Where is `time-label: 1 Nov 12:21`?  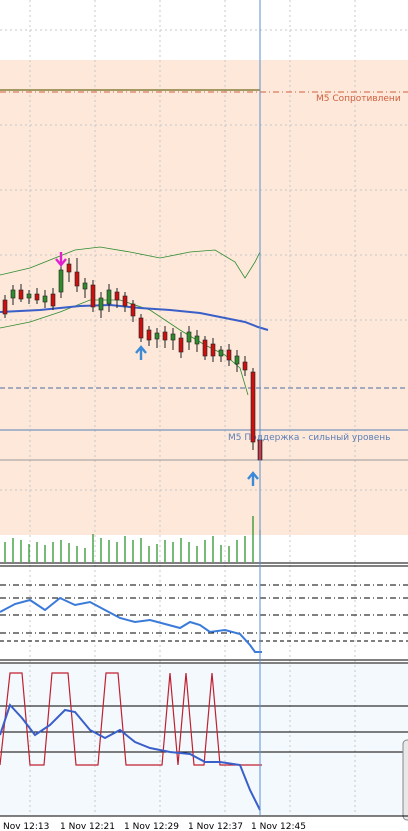 time-label: 1 Nov 12:21 is located at coordinates (87, 826).